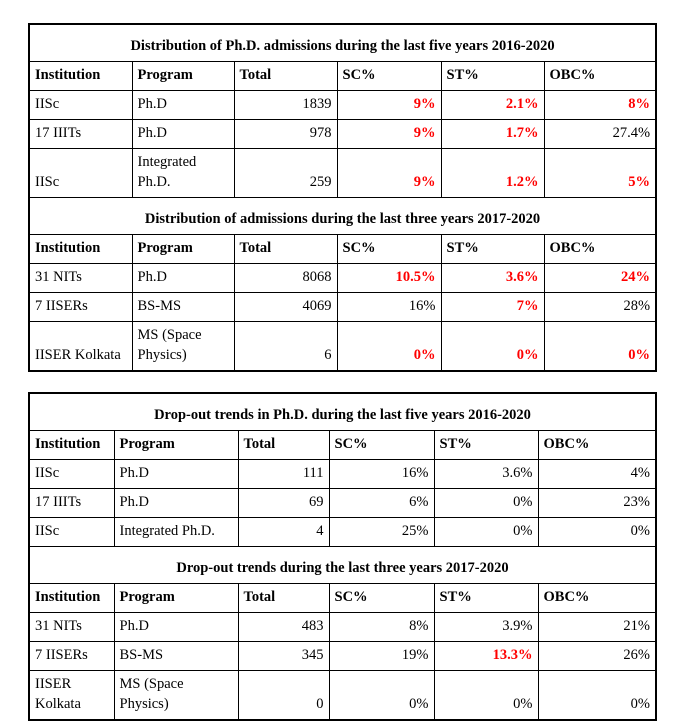 This screenshot has height=721, width=677. Describe the element at coordinates (285, 134) in the screenshot. I see `cell-total: 978` at that location.